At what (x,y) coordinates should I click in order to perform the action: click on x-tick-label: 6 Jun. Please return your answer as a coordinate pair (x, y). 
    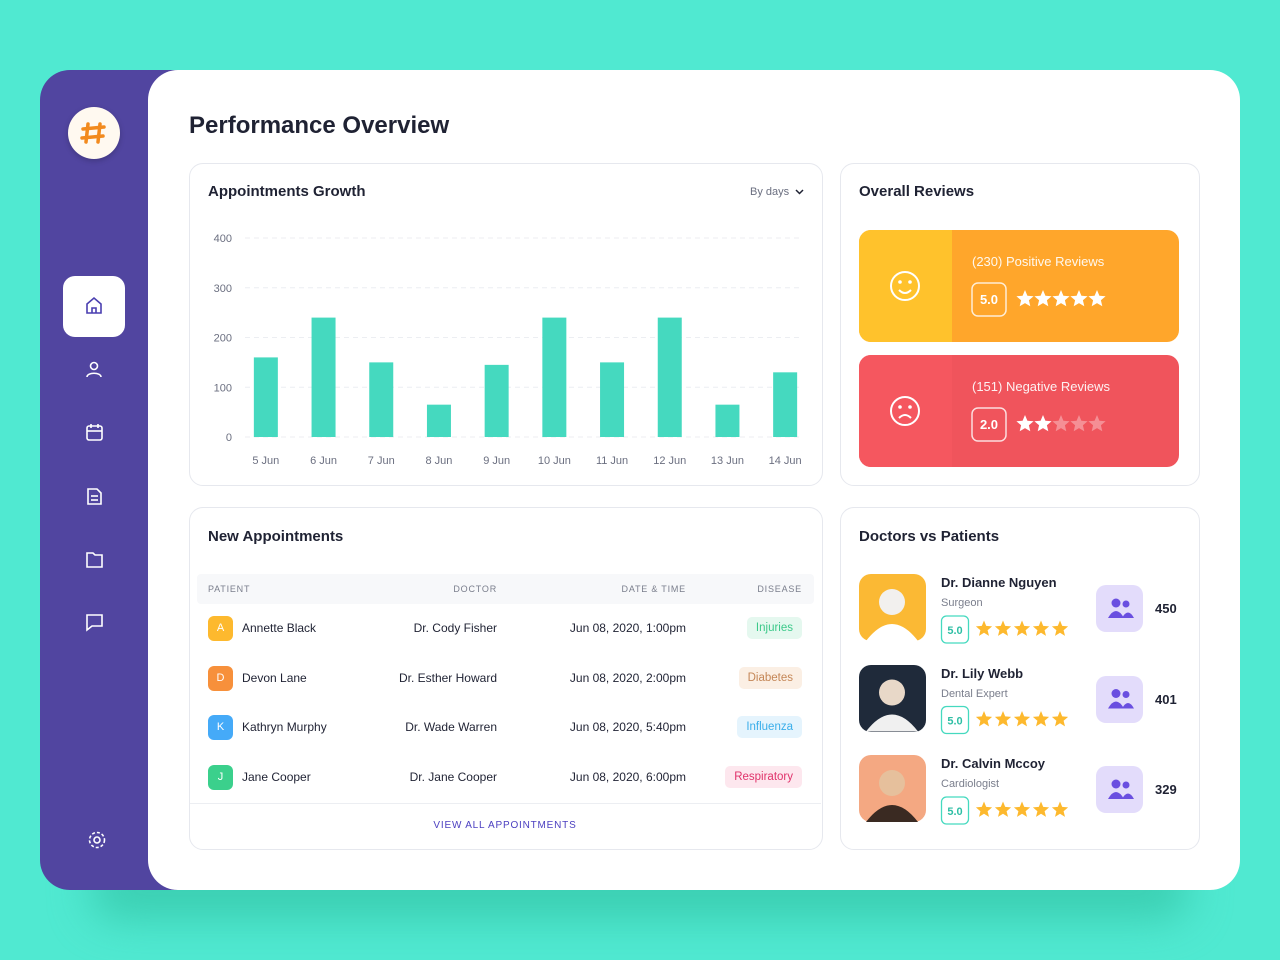
    Looking at the image, I should click on (323, 461).